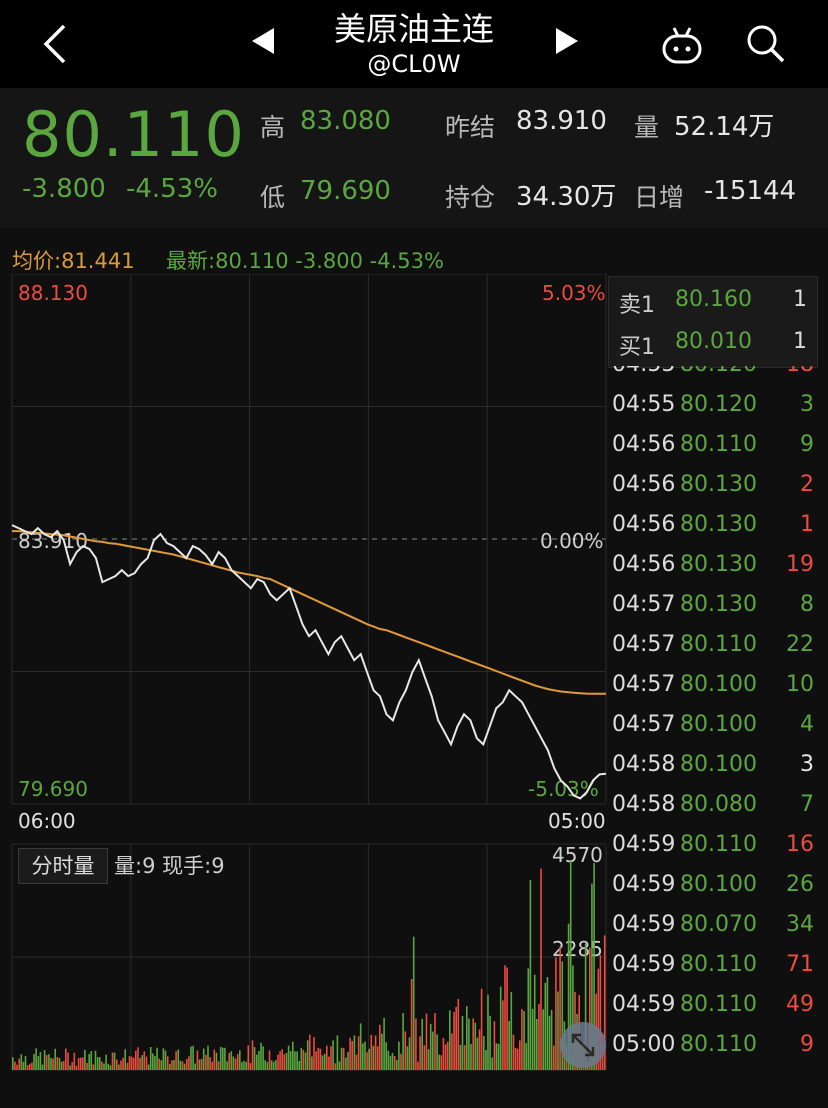 The image size is (828, 1108). Describe the element at coordinates (572, 541) in the screenshot. I see `mid-pct-label: 0.00%` at that location.